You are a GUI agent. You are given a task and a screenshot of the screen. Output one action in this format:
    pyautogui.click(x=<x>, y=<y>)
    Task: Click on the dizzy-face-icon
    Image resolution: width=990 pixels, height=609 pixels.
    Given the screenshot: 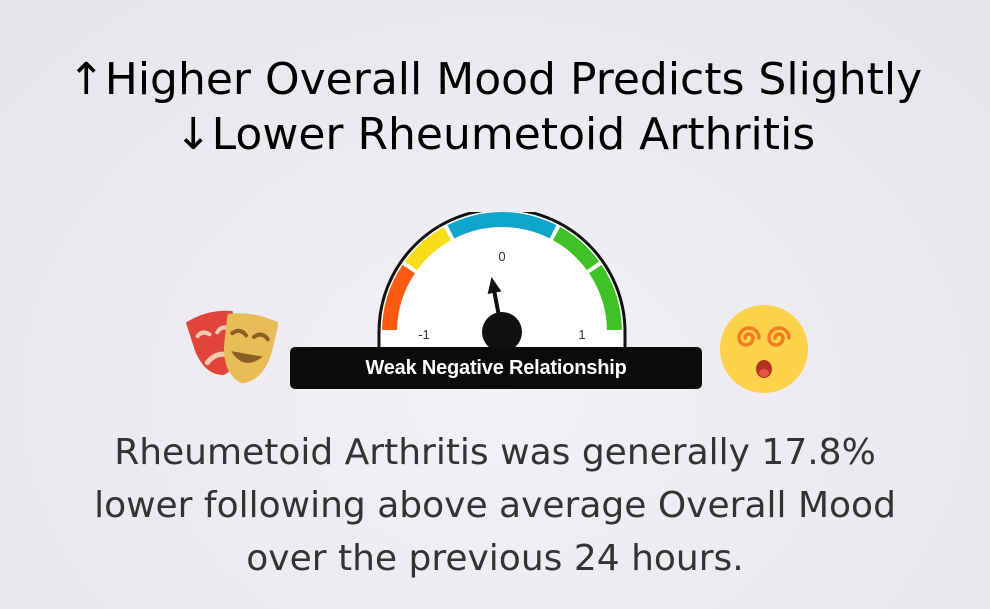 What is the action you would take?
    pyautogui.click(x=764, y=349)
    